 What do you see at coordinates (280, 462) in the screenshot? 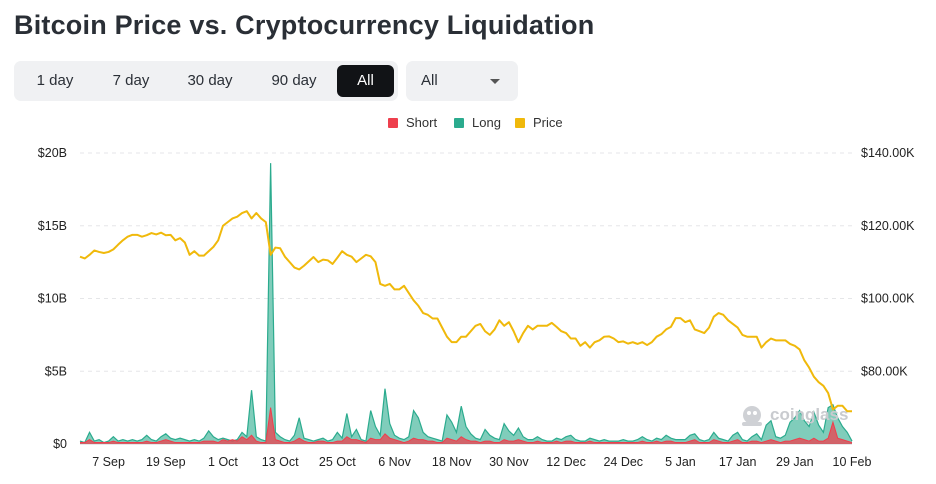
I see `x-tick-label: 13 Oct` at bounding box center [280, 462].